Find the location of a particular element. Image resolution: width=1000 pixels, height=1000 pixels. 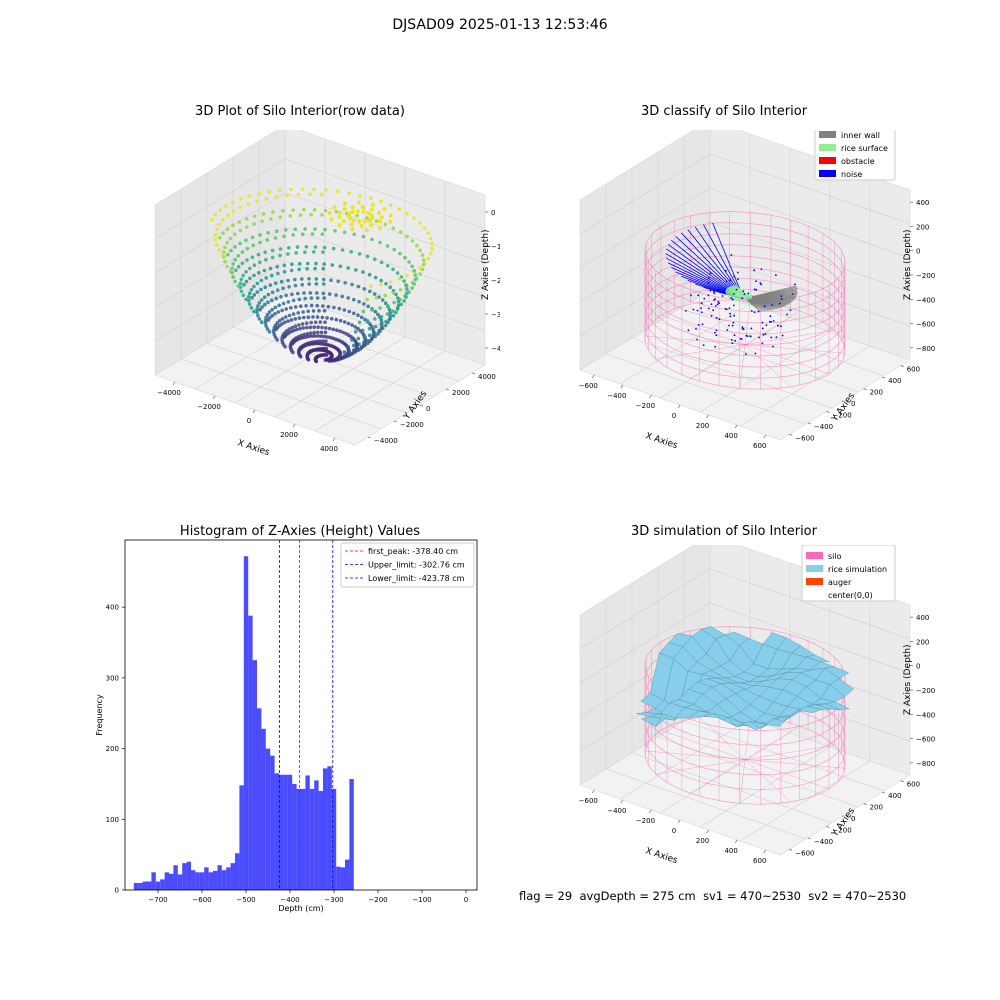

raw-x-tick is located at coordinates (294, 425).